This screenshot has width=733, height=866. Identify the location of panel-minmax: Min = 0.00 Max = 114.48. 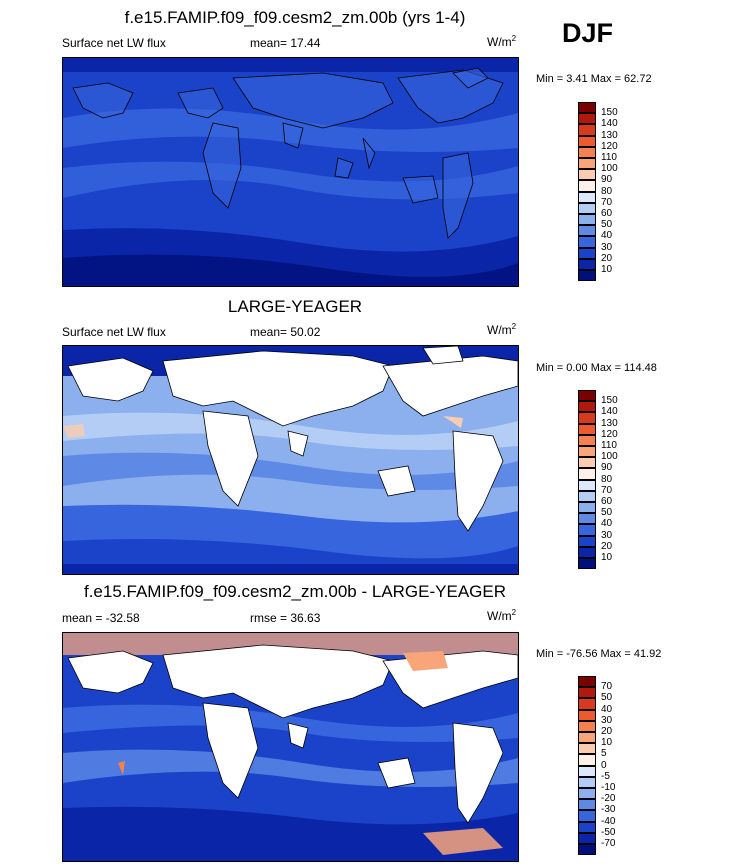
(596, 368).